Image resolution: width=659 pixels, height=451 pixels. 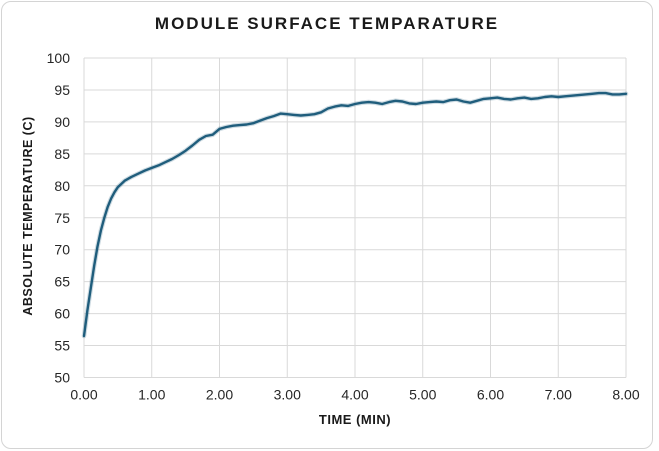 What do you see at coordinates (62, 314) in the screenshot?
I see `y-tick-label: 60` at bounding box center [62, 314].